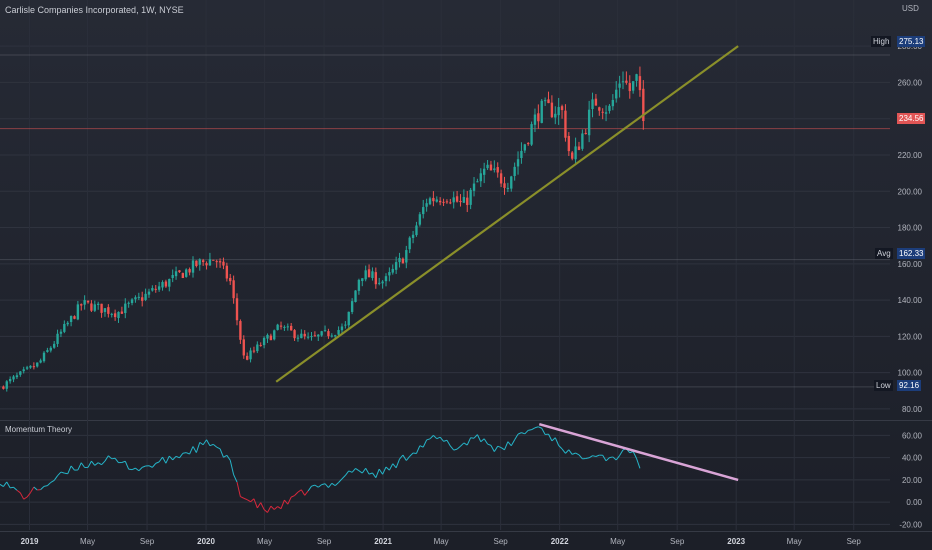  What do you see at coordinates (466, 420) in the screenshot?
I see `pane-separator` at bounding box center [466, 420].